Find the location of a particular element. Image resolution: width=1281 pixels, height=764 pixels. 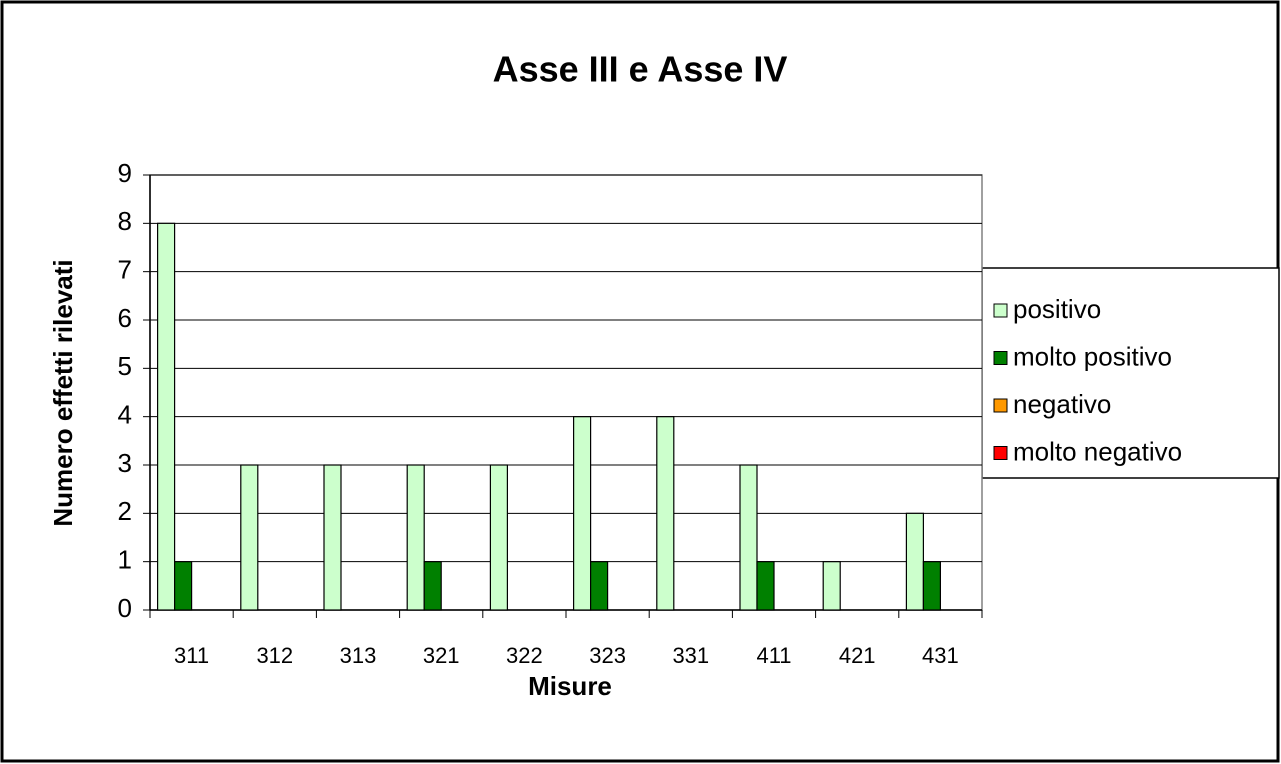

x-tick-label: 331 is located at coordinates (690, 655).